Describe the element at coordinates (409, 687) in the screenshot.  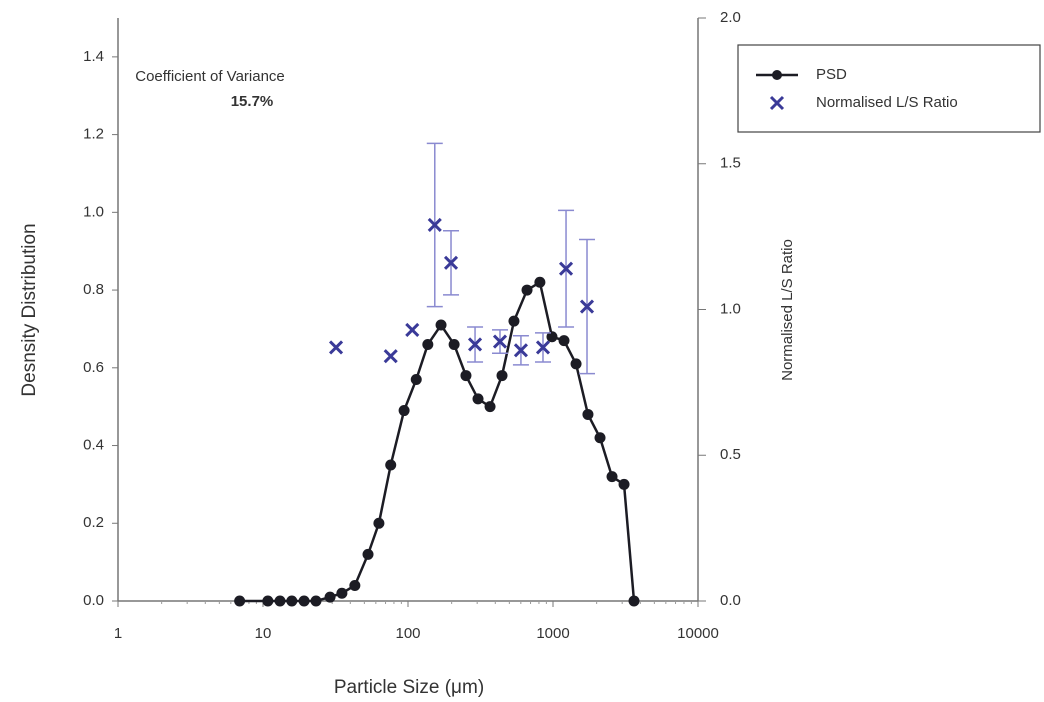
I see `x-axis-title: Particle Size (μm)` at that location.